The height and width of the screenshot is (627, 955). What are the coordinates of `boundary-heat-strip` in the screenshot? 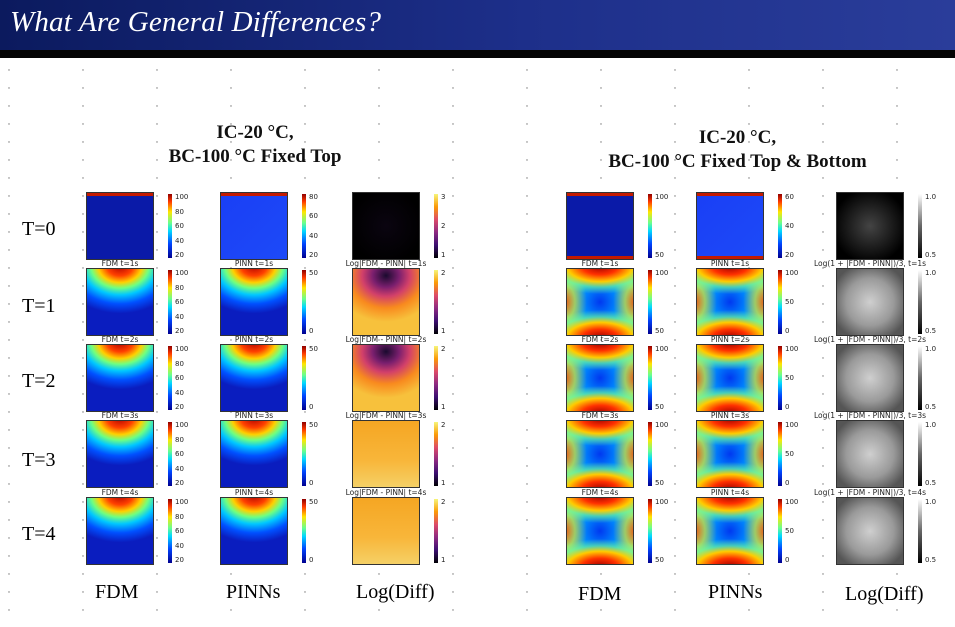 It's located at (600, 194).